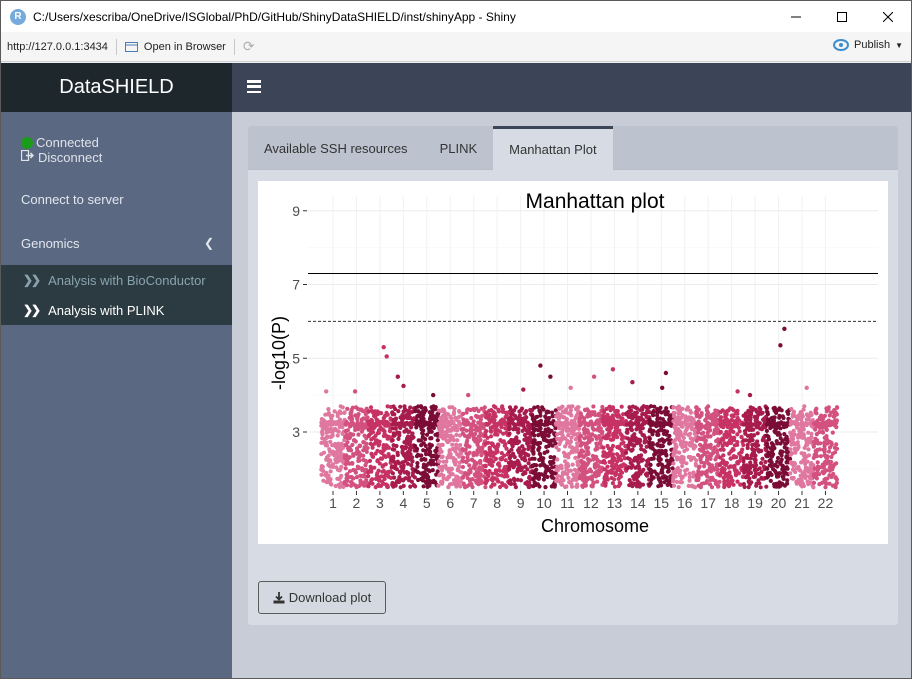  I want to click on tab-label: Available SSH resources, so click(336, 148).